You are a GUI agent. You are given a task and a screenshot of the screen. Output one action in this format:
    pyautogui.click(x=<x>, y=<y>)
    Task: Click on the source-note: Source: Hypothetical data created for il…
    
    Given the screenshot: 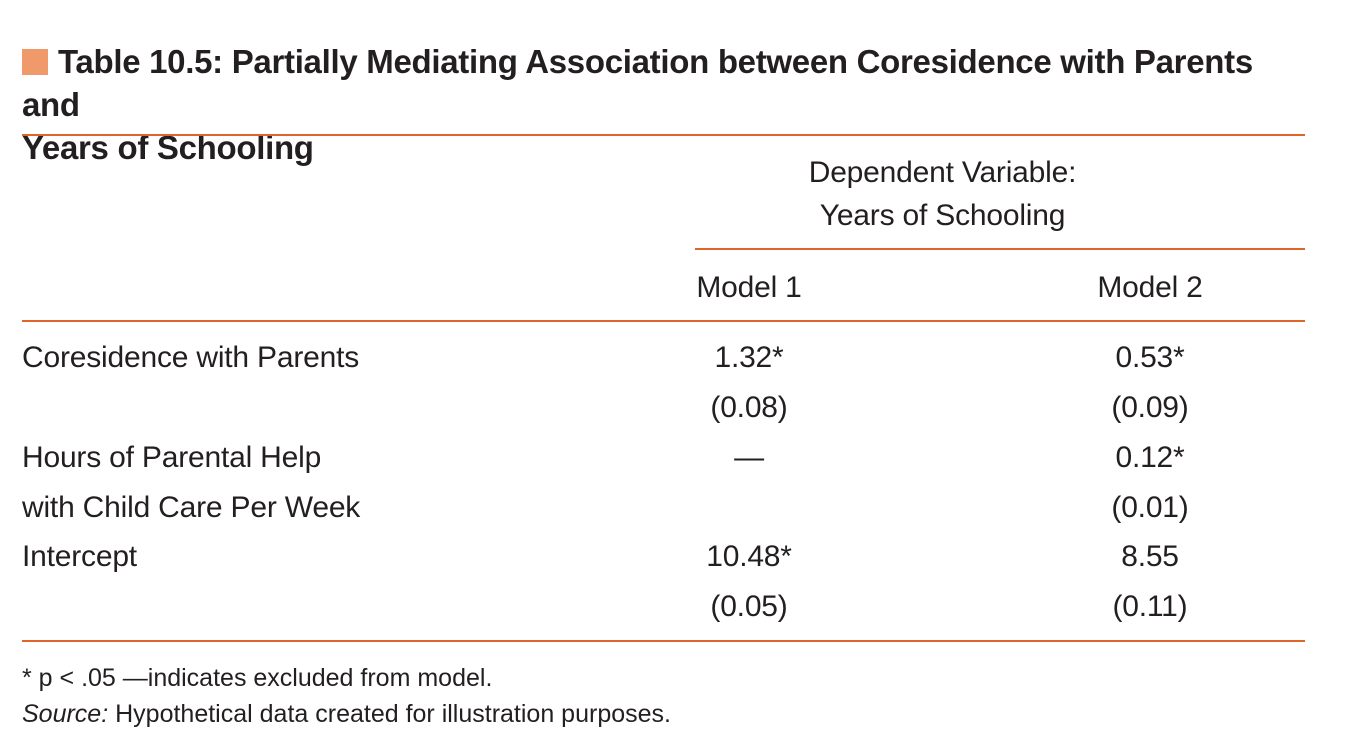 What is the action you would take?
    pyautogui.click(x=346, y=714)
    